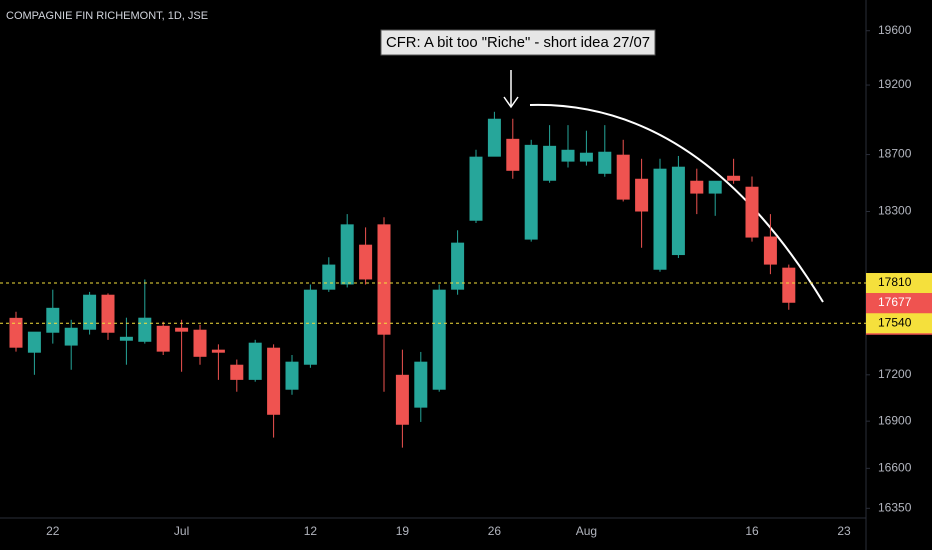 This screenshot has height=550, width=932. What do you see at coordinates (895, 84) in the screenshot?
I see `y-tick-label: 19200` at bounding box center [895, 84].